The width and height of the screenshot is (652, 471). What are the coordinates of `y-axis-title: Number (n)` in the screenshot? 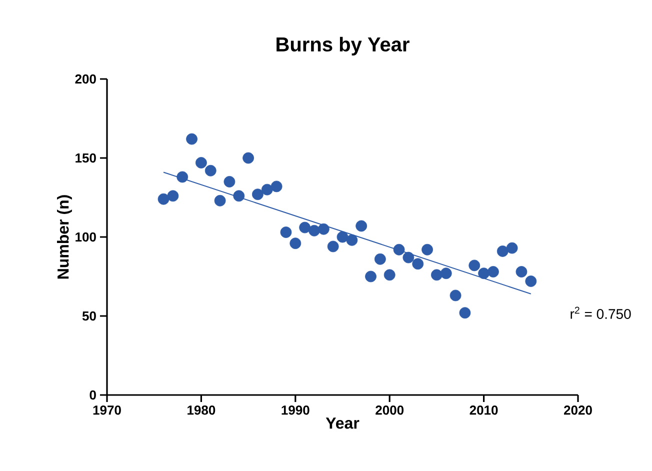 It's located at (64, 237).